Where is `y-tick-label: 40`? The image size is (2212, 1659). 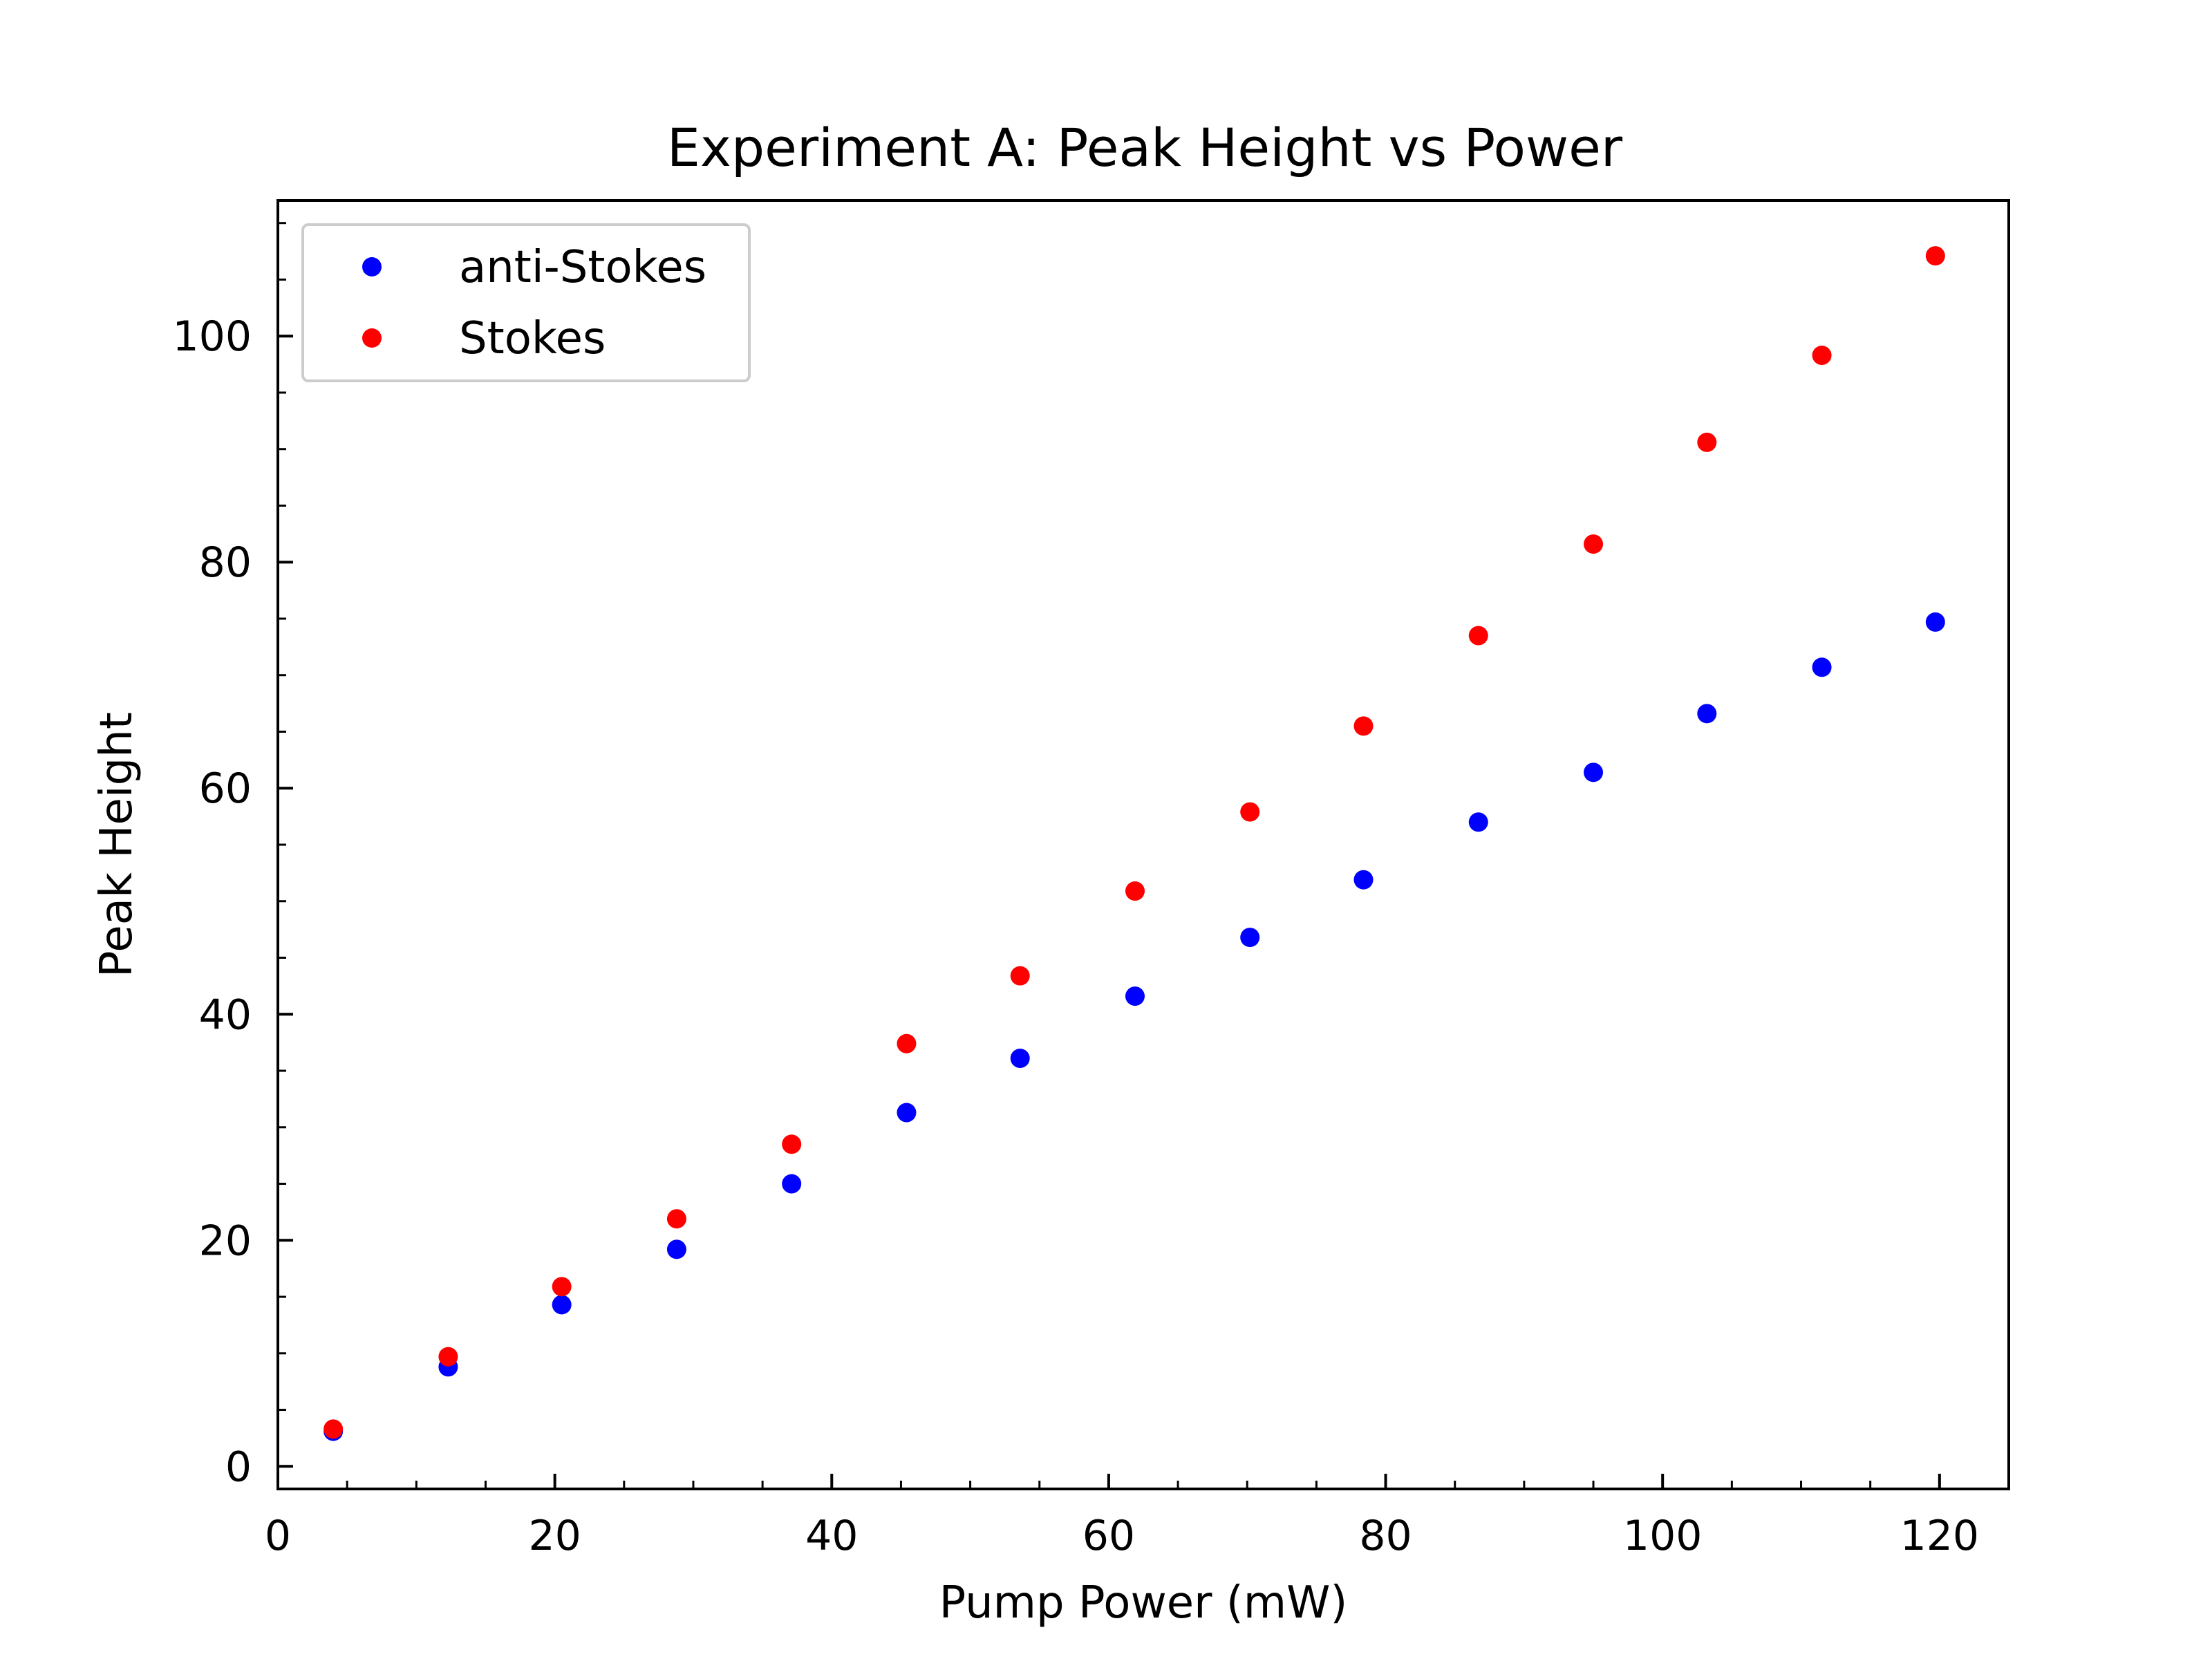 y-tick-label: 40 is located at coordinates (225, 1015).